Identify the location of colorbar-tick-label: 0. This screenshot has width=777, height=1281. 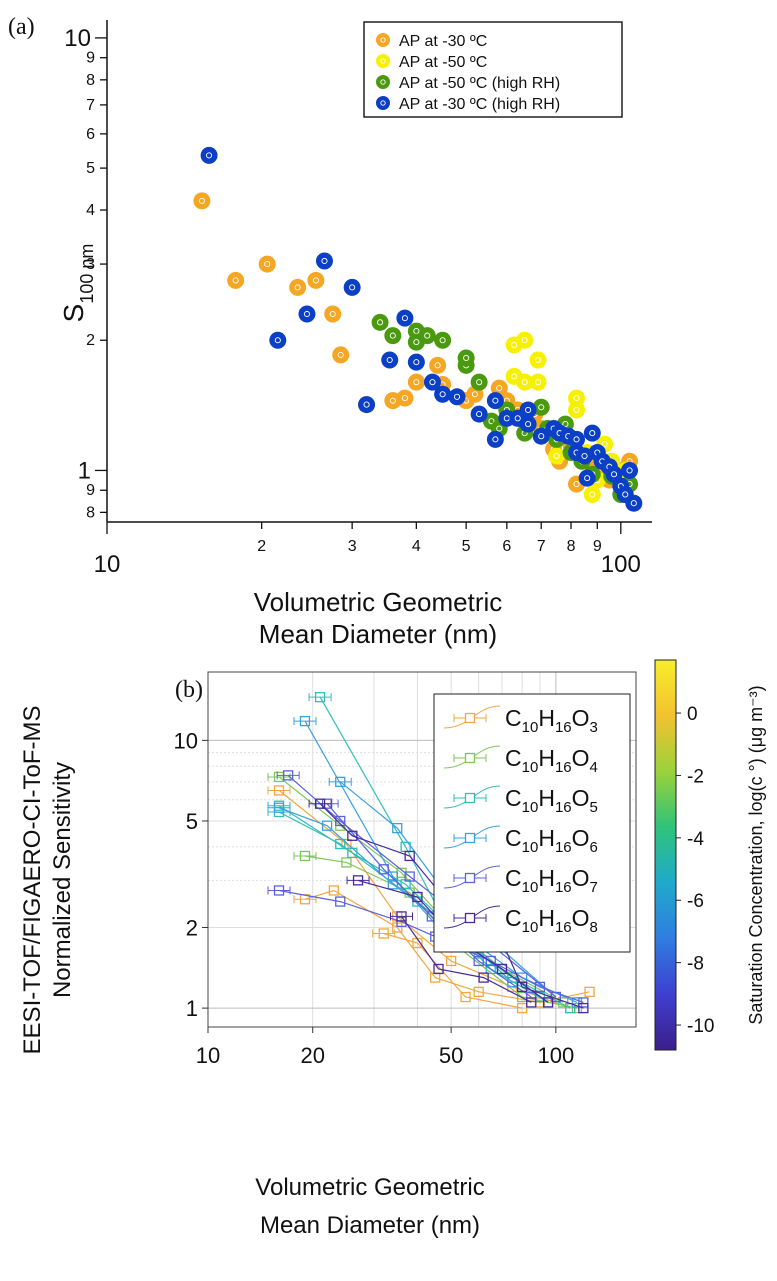
(692, 714).